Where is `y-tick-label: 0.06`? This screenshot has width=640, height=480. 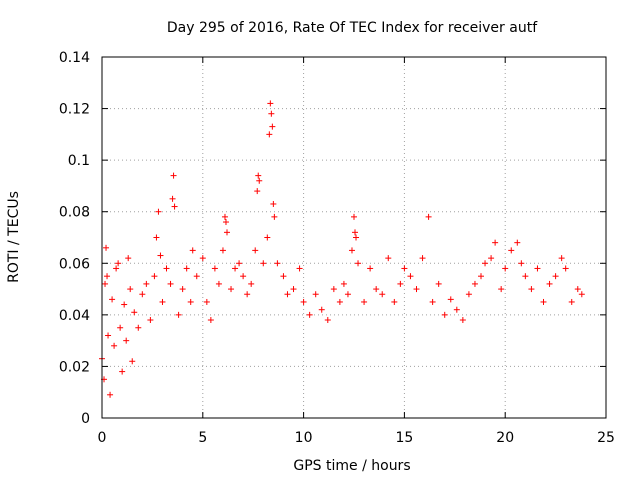 y-tick-label: 0.06 is located at coordinates (74, 264).